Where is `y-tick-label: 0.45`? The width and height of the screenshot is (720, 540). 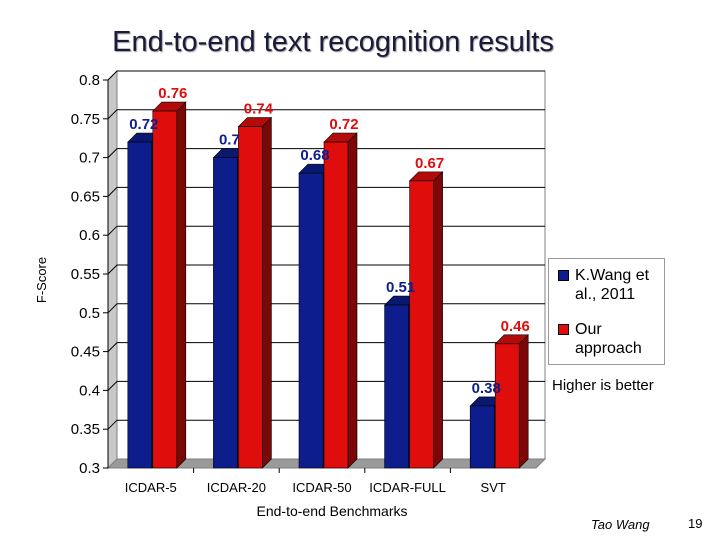 y-tick-label: 0.45 is located at coordinates (85, 352).